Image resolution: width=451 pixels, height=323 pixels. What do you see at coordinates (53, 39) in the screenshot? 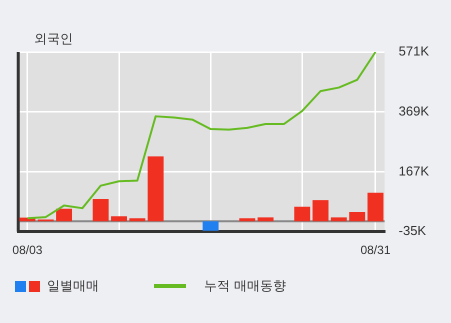
I see `chart-title: 외국인` at bounding box center [53, 39].